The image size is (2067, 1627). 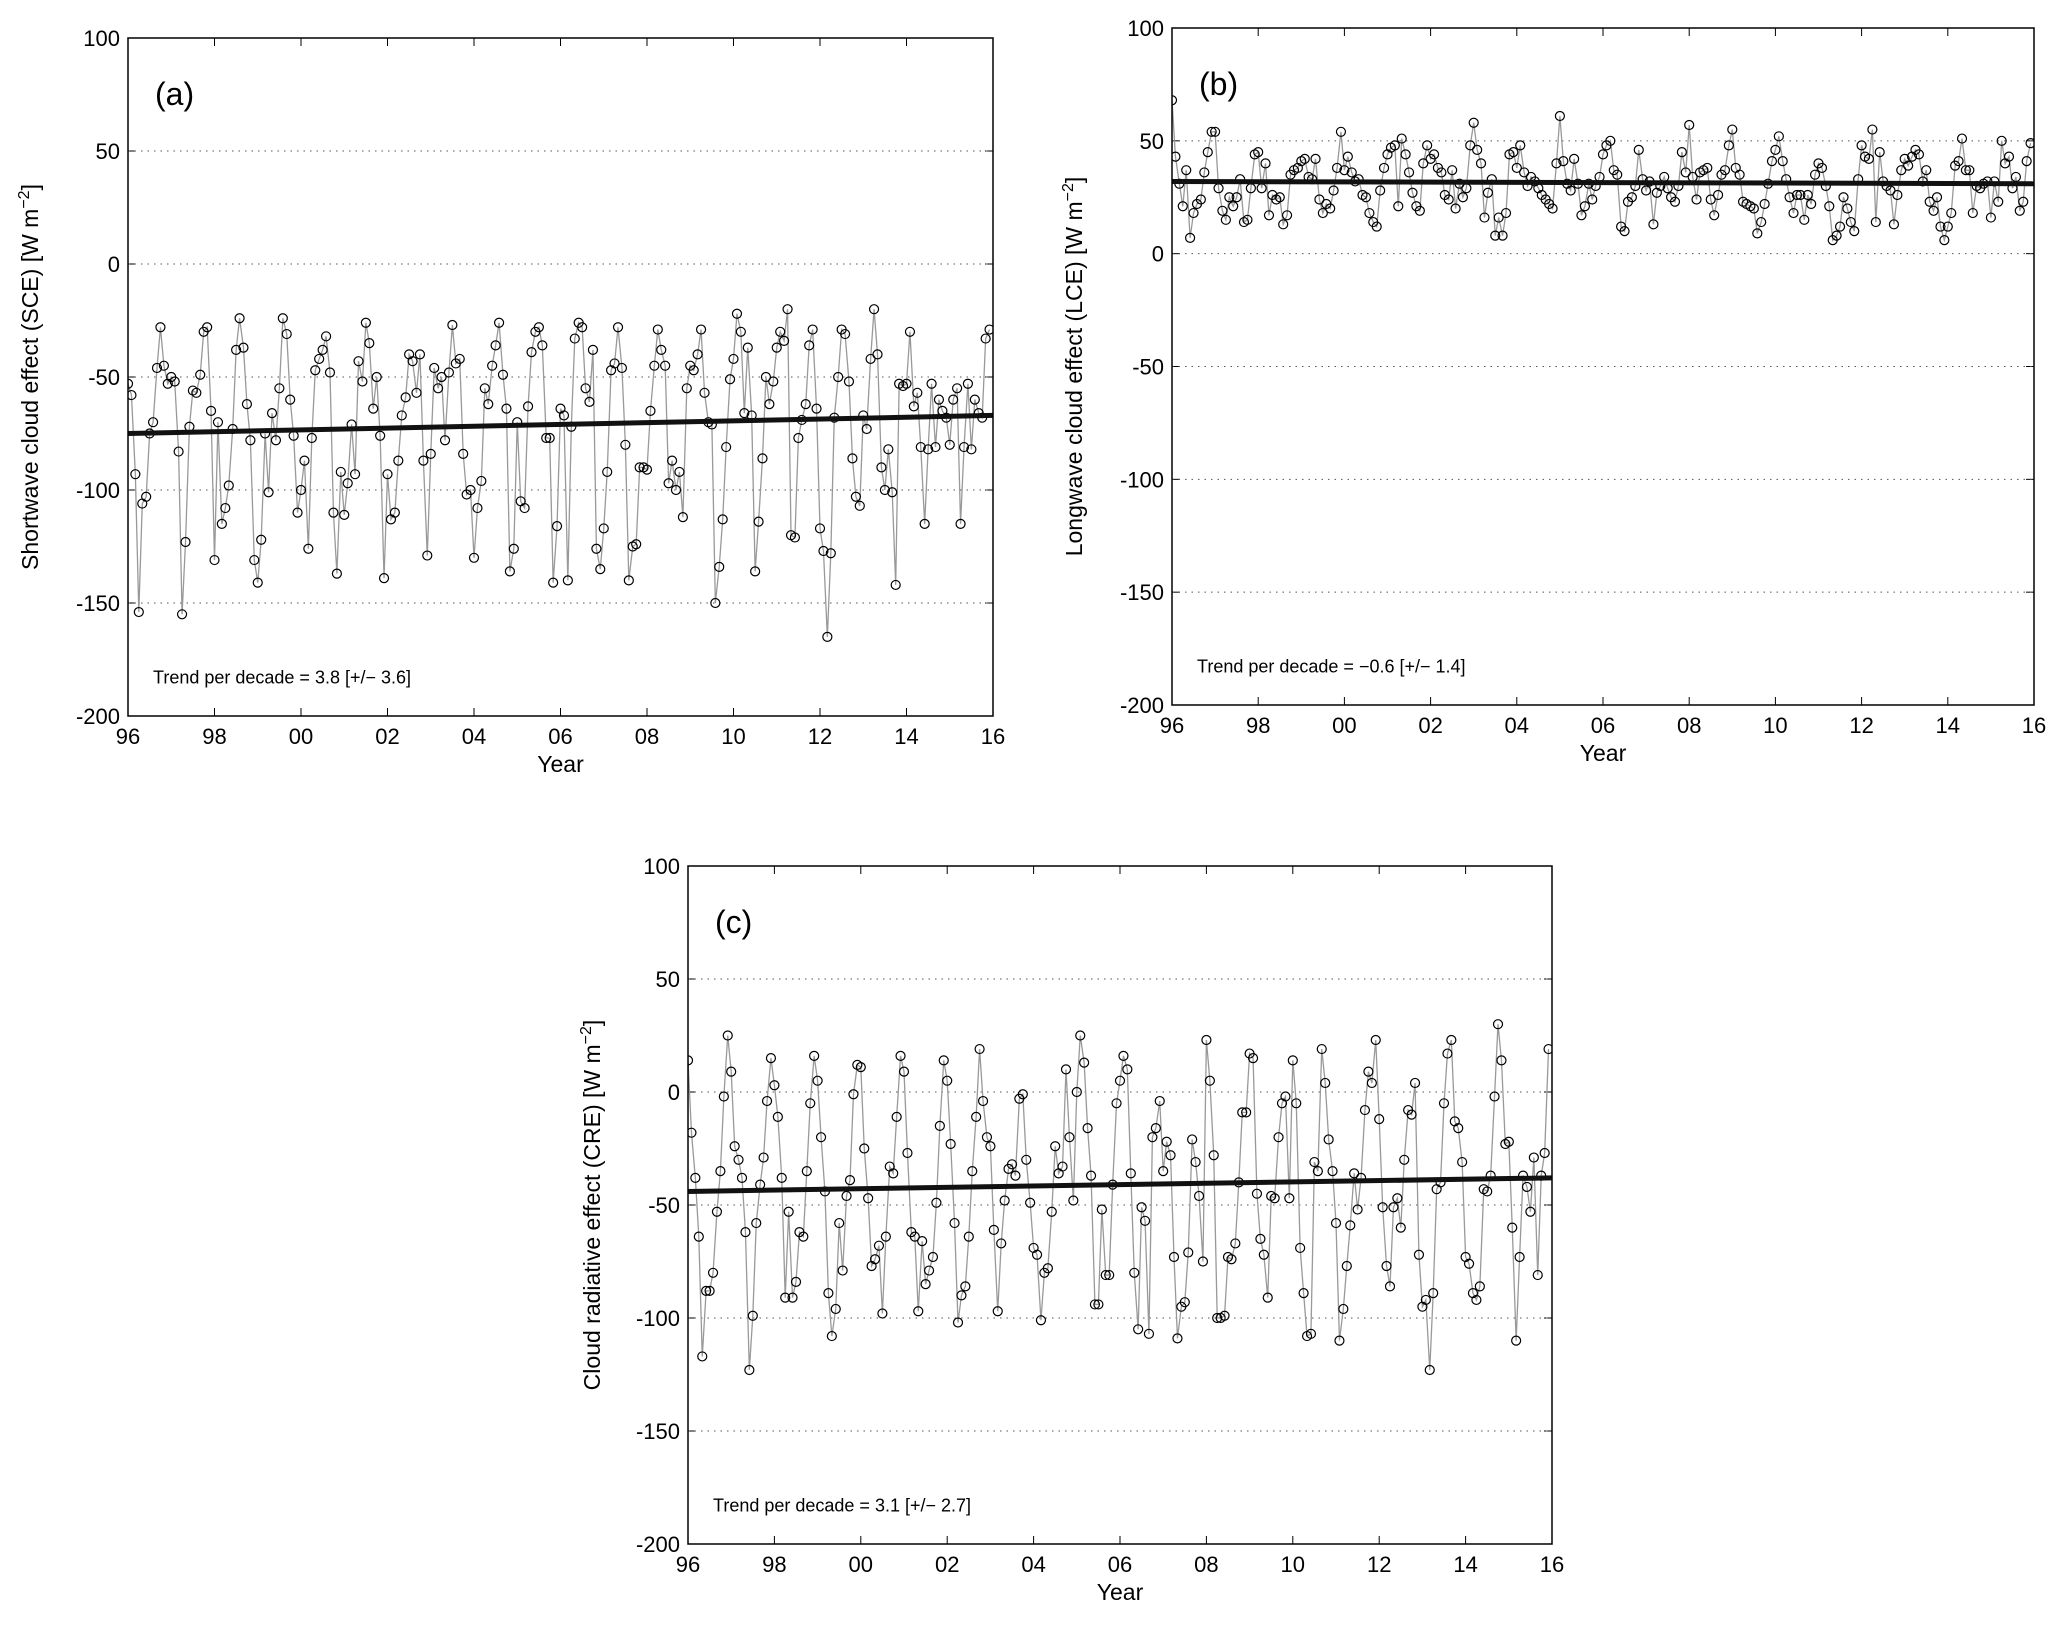 I want to click on y-tick-label: 50, so click(x=1152, y=141).